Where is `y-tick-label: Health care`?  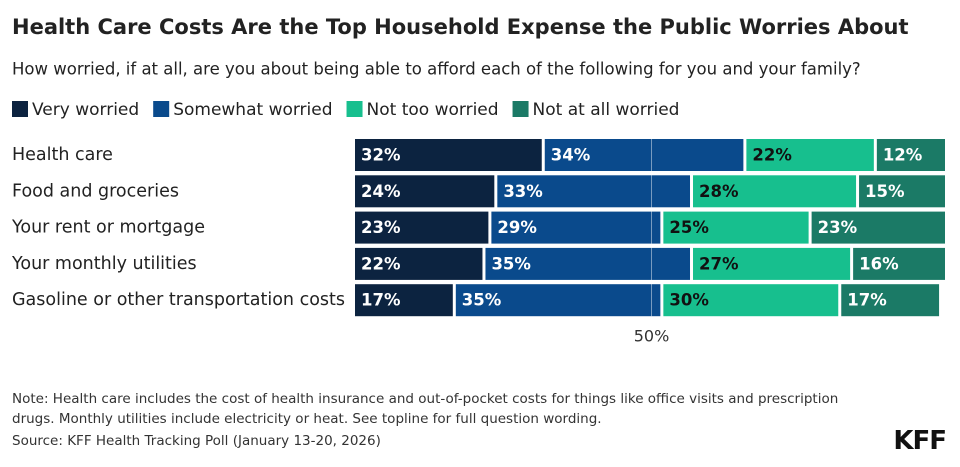 y-tick-label: Health care is located at coordinates (62, 155).